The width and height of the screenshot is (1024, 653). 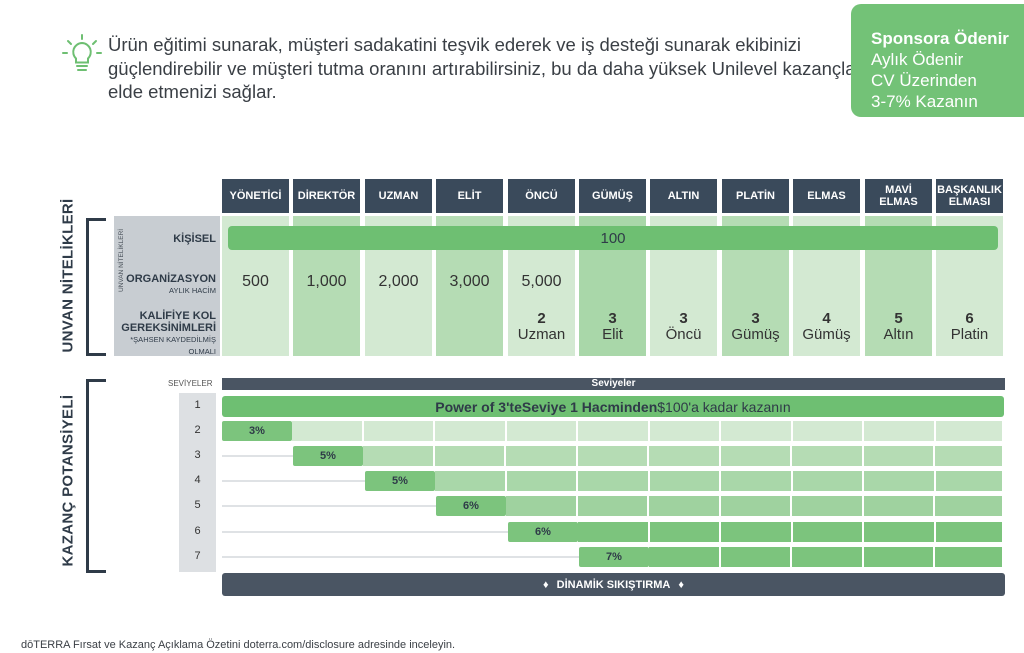 What do you see at coordinates (898, 334) in the screenshot?
I see `leg-rank: Altın` at bounding box center [898, 334].